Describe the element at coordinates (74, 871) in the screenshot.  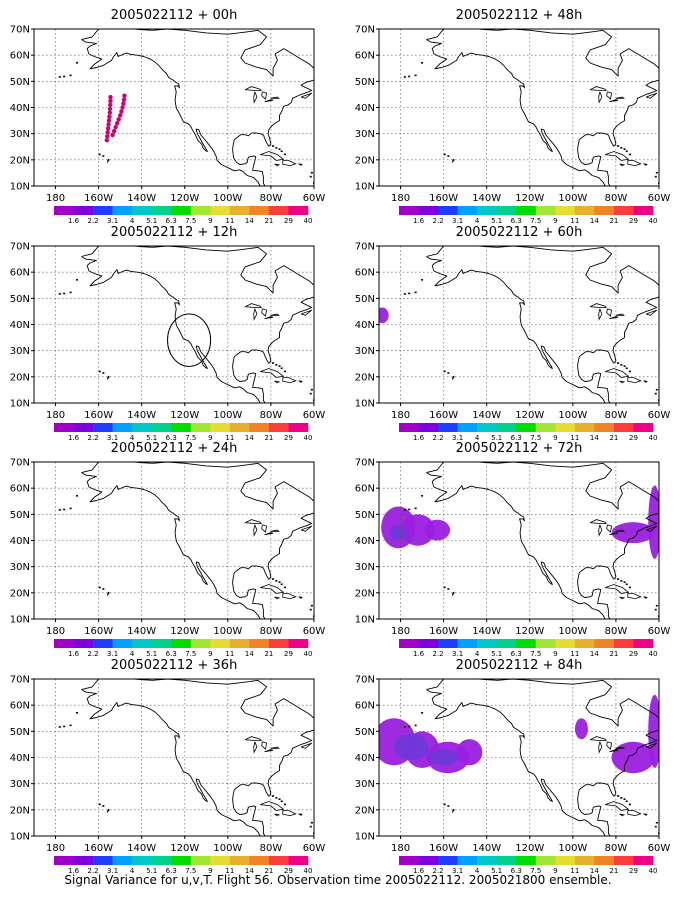
I see `colorbar-label: 1.6` at that location.